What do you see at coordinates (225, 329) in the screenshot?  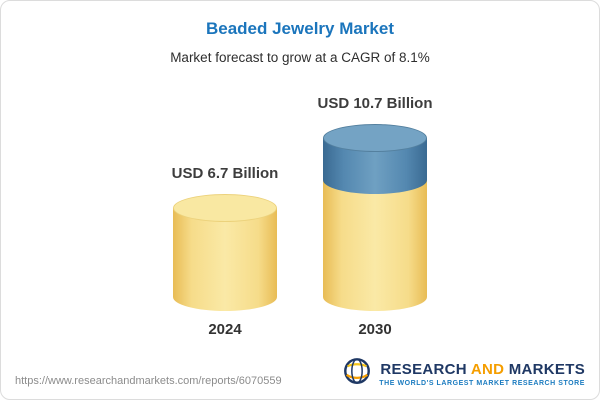 I see `category-label-2024: 2024` at bounding box center [225, 329].